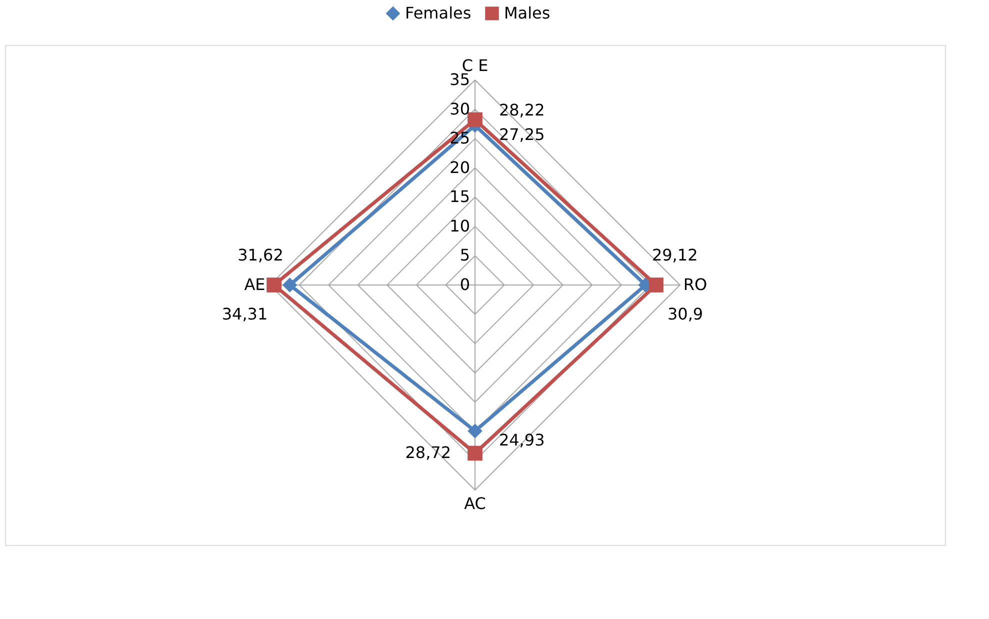  What do you see at coordinates (245, 314) in the screenshot?
I see `data-label: 34,31` at bounding box center [245, 314].